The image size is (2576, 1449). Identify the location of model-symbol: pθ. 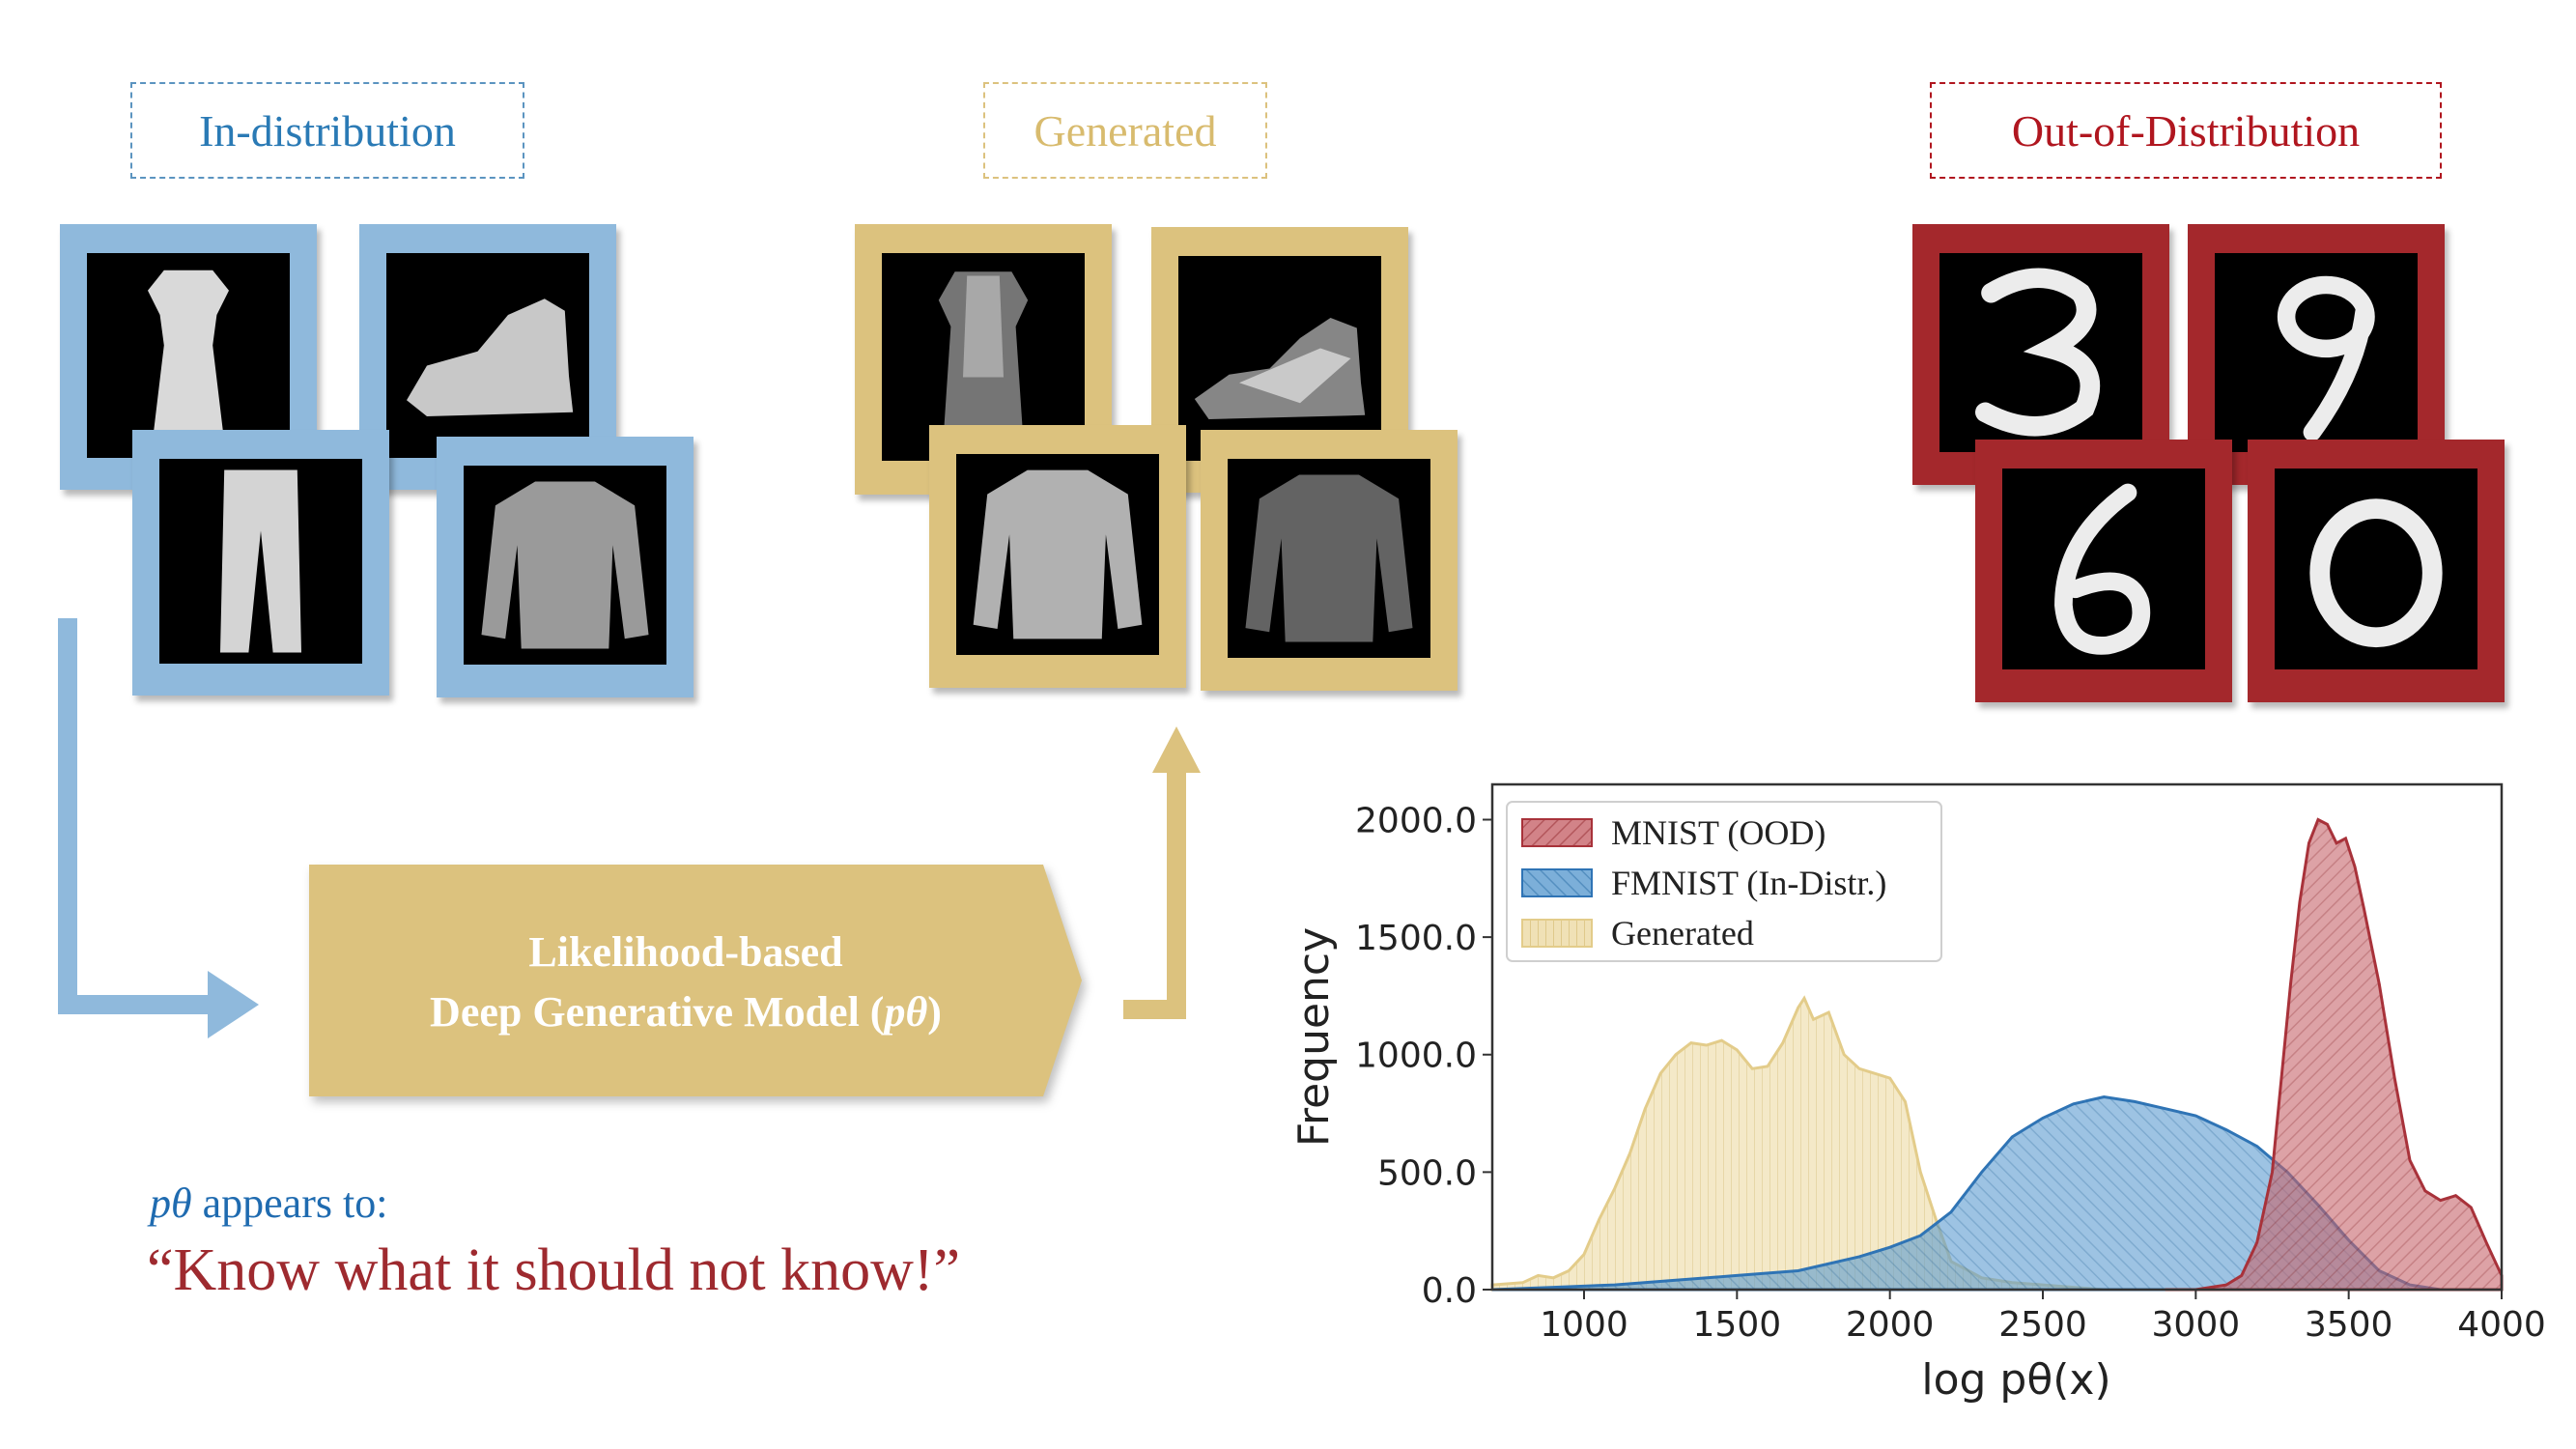
(906, 1012).